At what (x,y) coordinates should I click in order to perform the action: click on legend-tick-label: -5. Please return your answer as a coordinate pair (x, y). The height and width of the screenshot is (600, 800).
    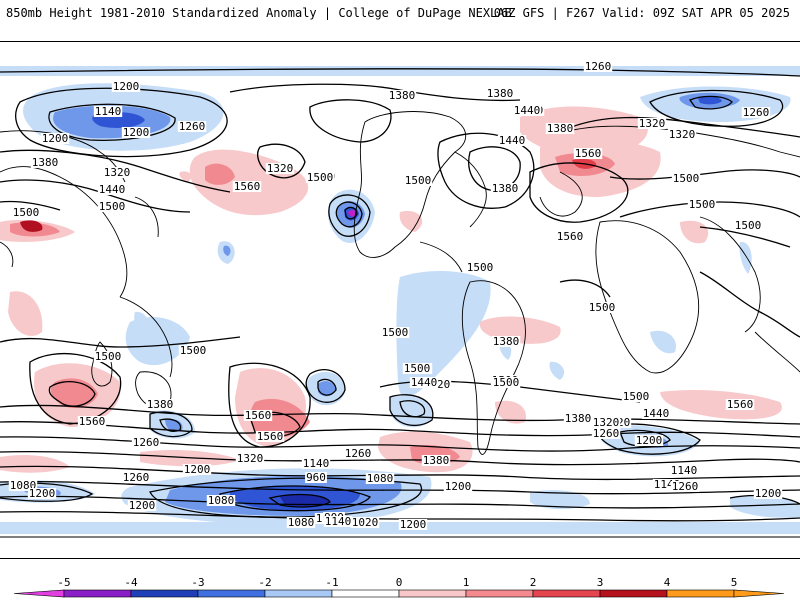
    Looking at the image, I should click on (64, 582).